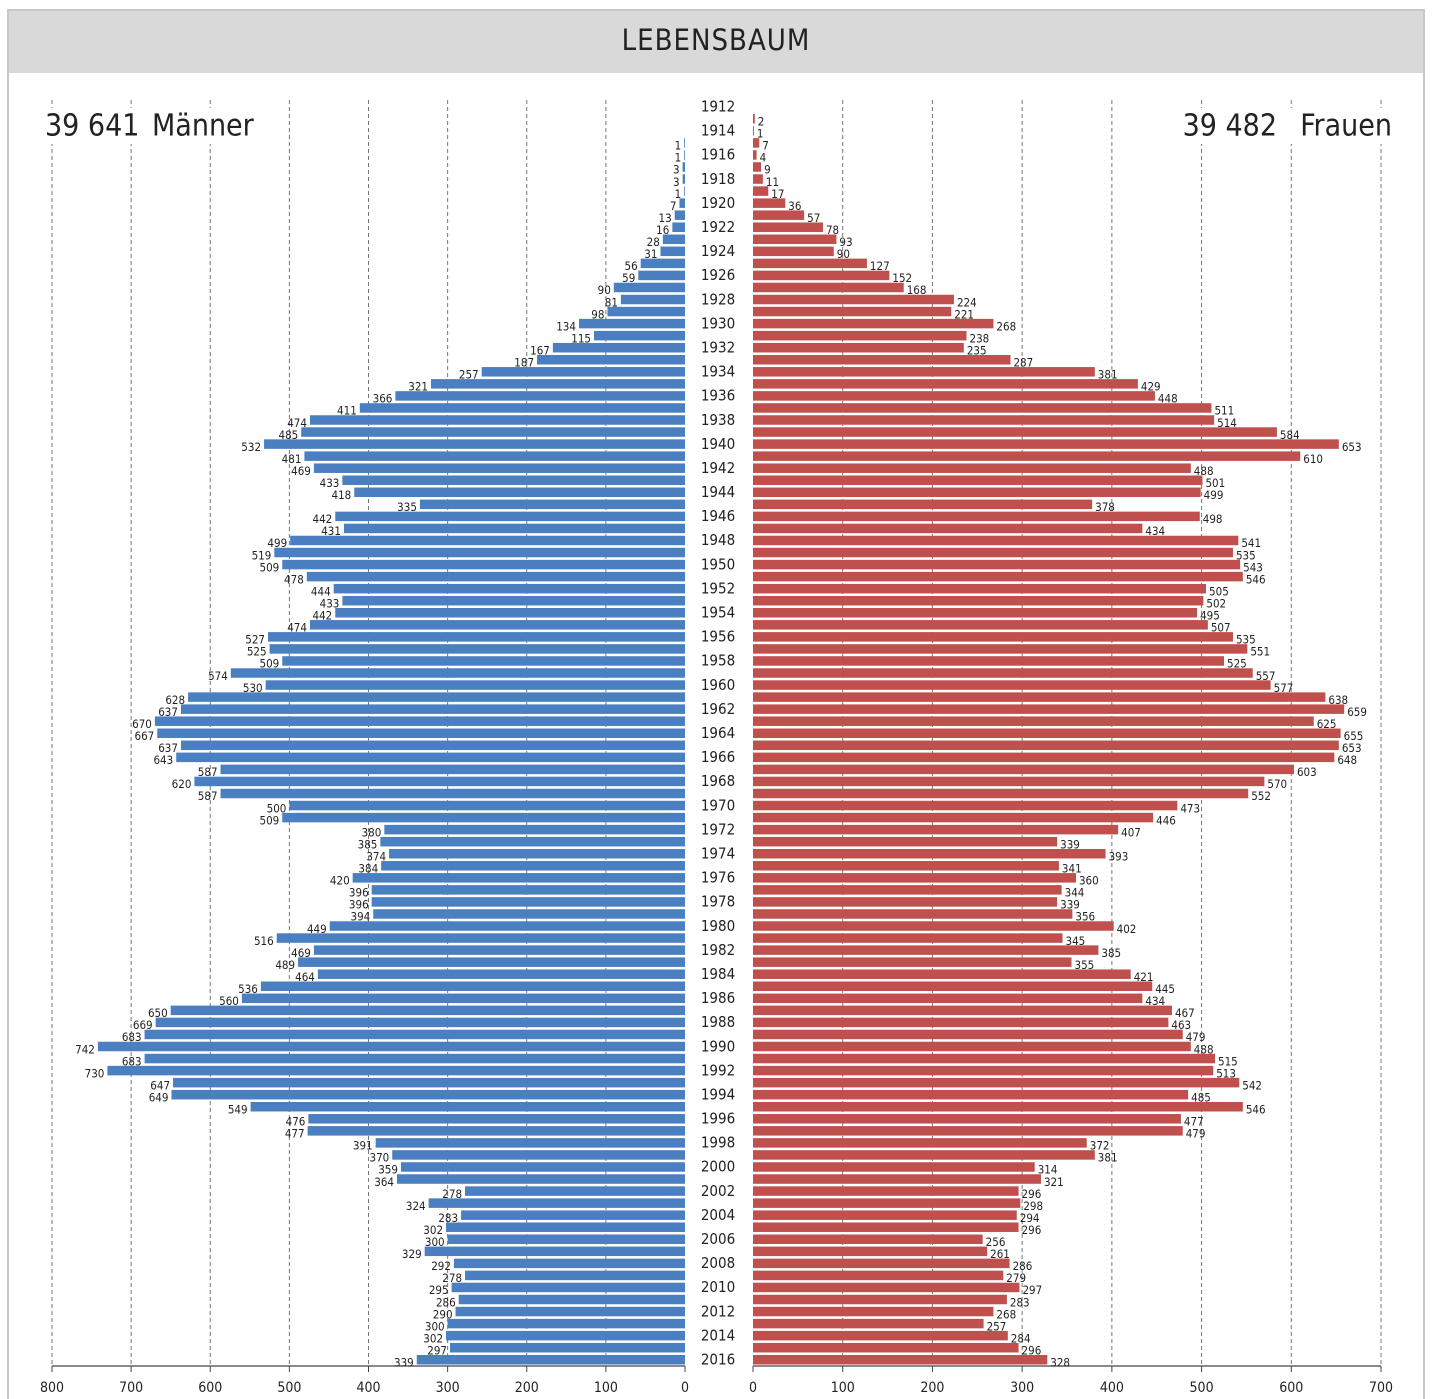  What do you see at coordinates (718, 685) in the screenshot?
I see `year-label: 1960` at bounding box center [718, 685].